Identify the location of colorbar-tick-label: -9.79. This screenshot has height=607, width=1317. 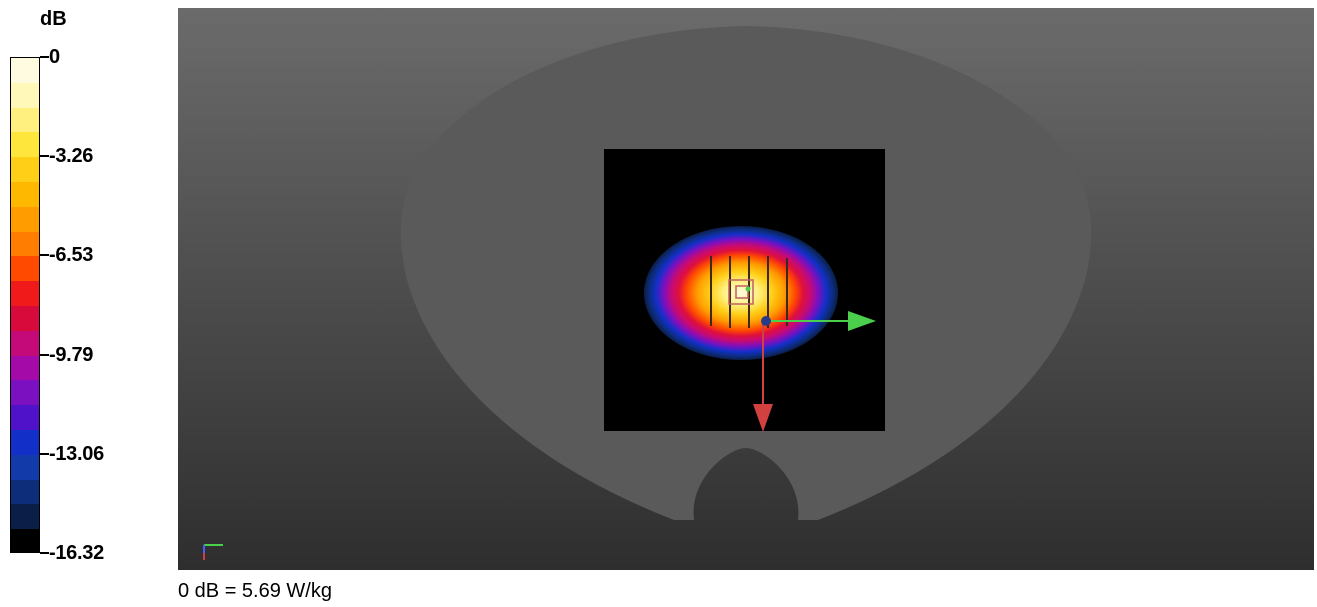
(71, 354).